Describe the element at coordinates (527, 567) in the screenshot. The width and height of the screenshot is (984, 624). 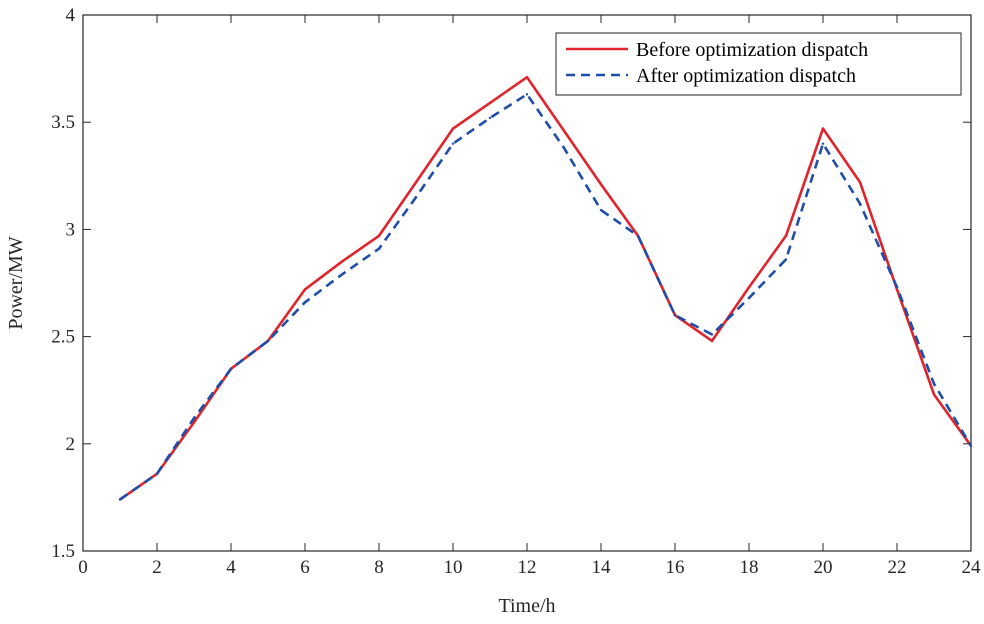
I see `x-tick-label: 12` at that location.